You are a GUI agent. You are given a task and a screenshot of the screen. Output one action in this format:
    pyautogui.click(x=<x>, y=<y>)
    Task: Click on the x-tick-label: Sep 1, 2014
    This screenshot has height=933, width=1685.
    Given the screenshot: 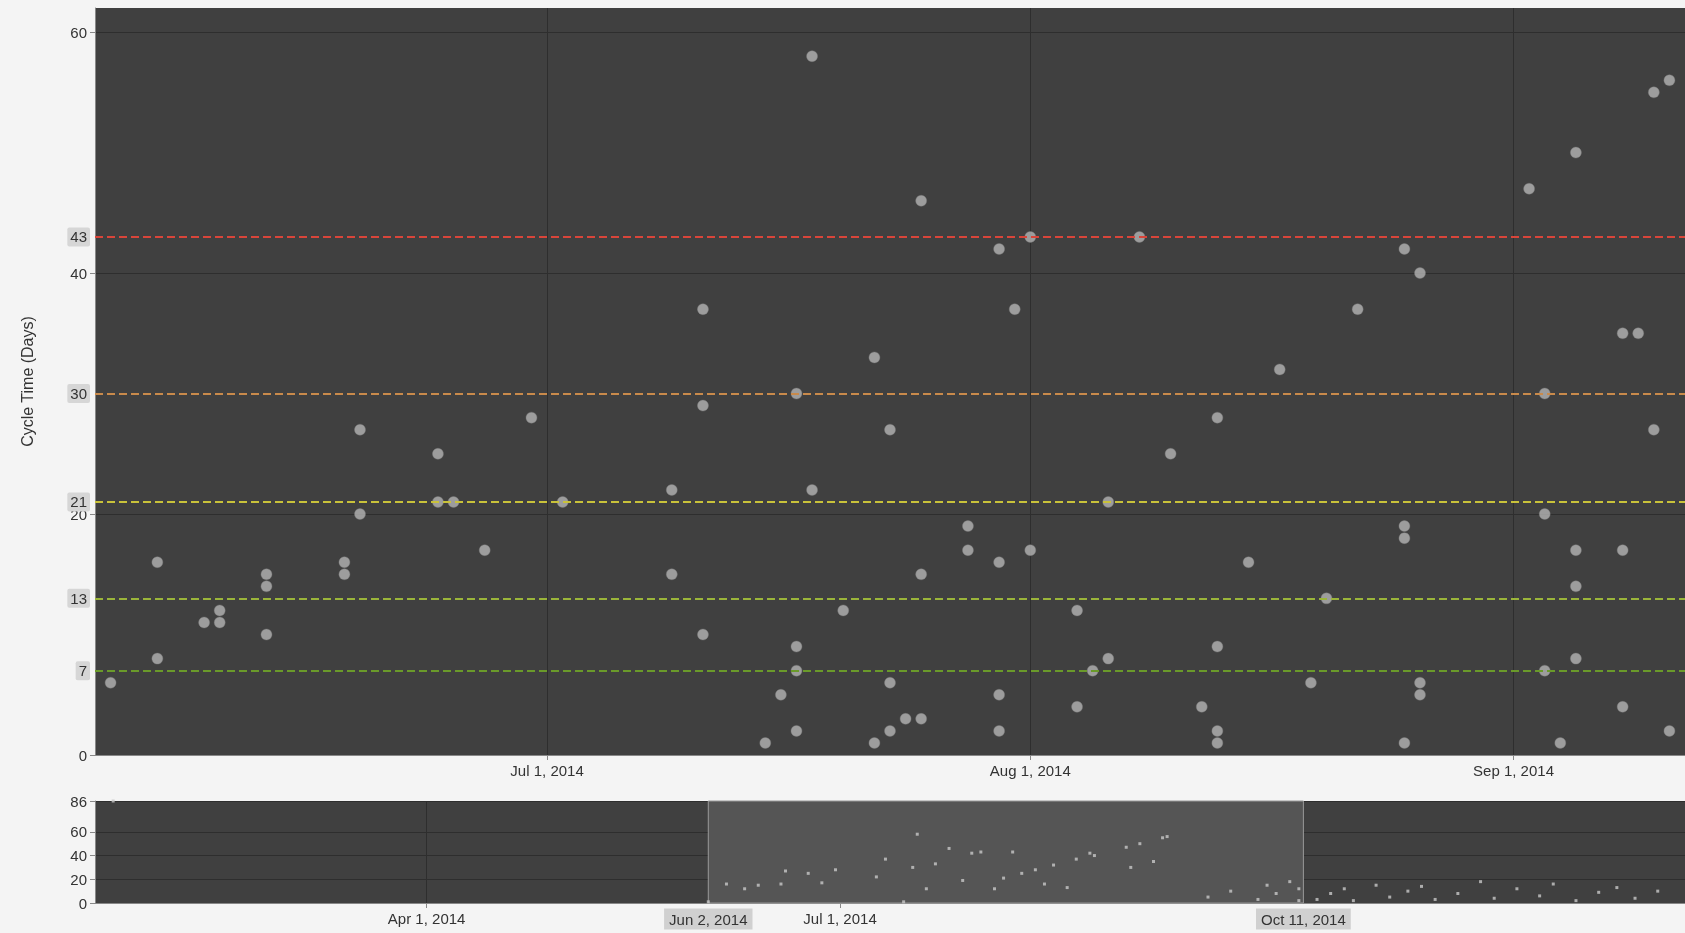 What is the action you would take?
    pyautogui.click(x=1513, y=770)
    